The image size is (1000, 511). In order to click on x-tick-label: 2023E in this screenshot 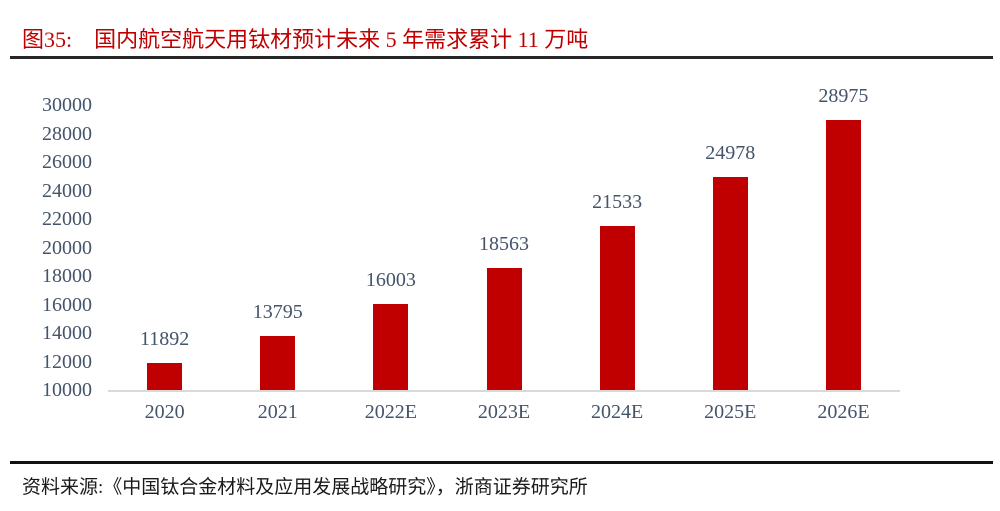, I will do `click(504, 412)`.